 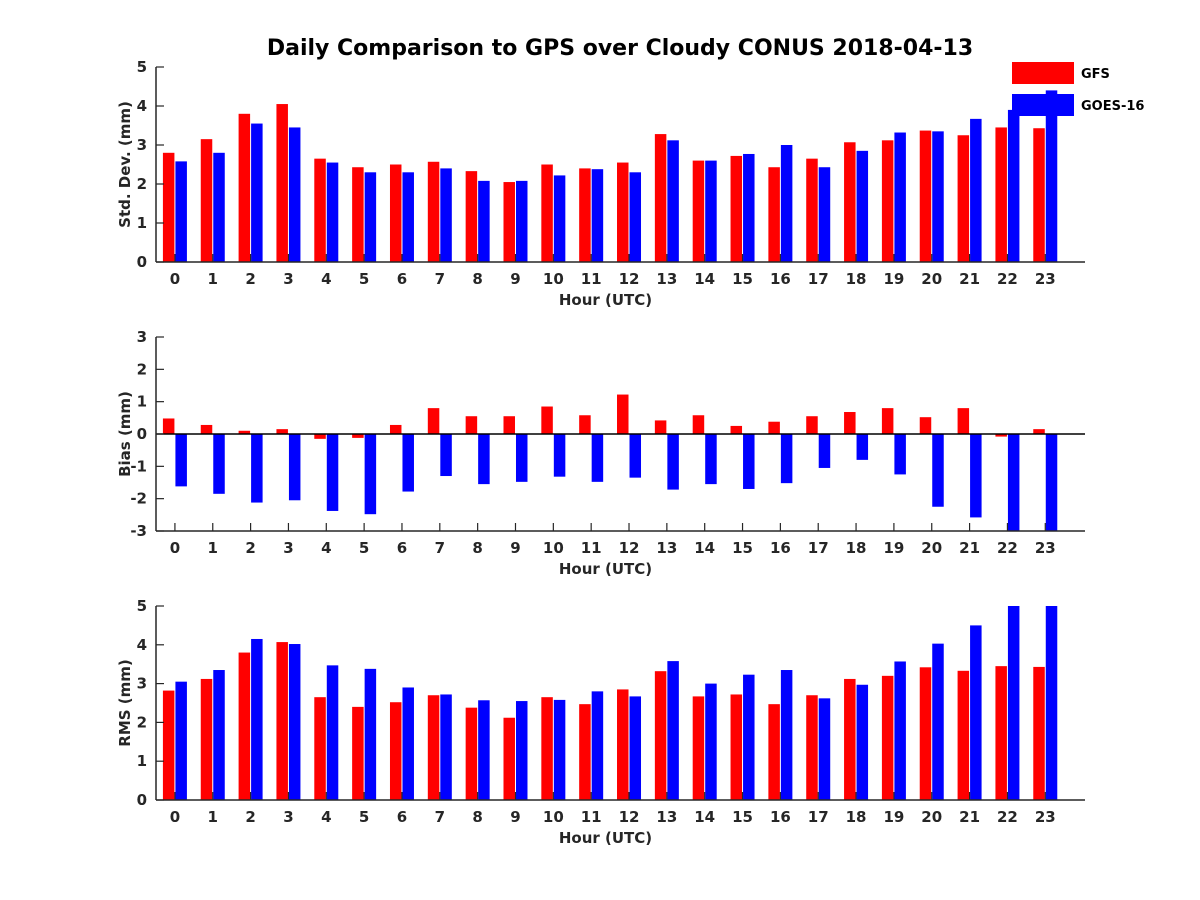 What do you see at coordinates (288, 548) in the screenshot?
I see `x-tick-label: 3` at bounding box center [288, 548].